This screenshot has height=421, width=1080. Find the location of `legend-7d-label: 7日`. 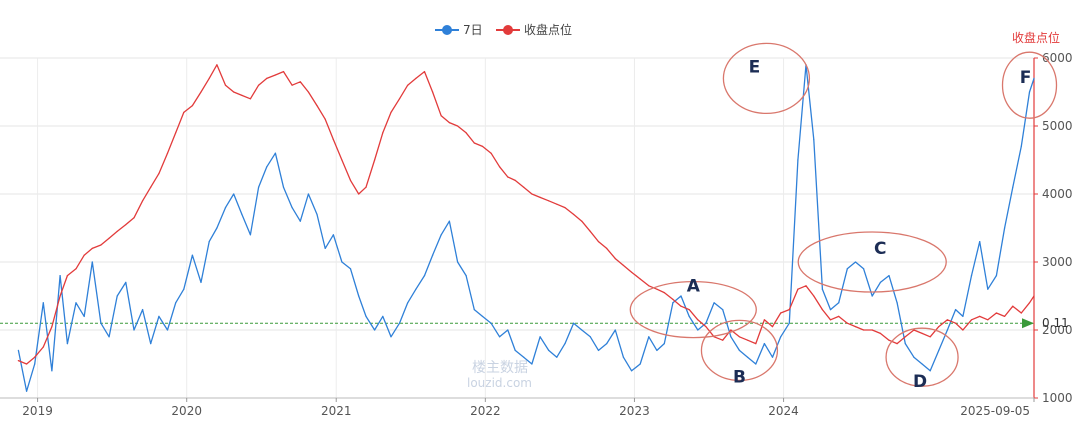

legend-7d-label: 7日 is located at coordinates (473, 30).